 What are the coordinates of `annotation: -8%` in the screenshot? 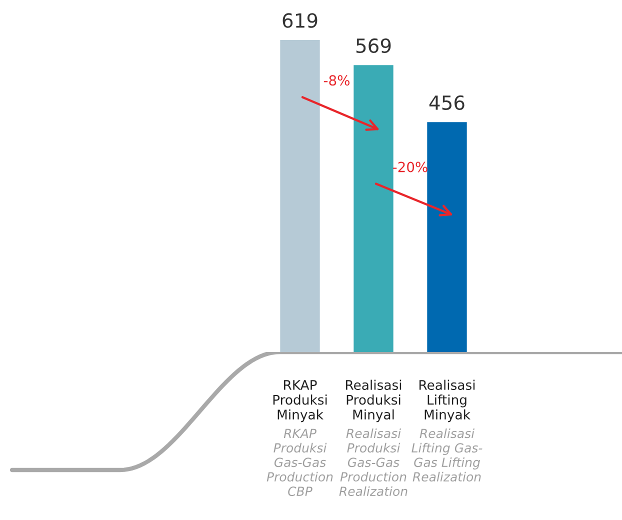 It's located at (337, 80).